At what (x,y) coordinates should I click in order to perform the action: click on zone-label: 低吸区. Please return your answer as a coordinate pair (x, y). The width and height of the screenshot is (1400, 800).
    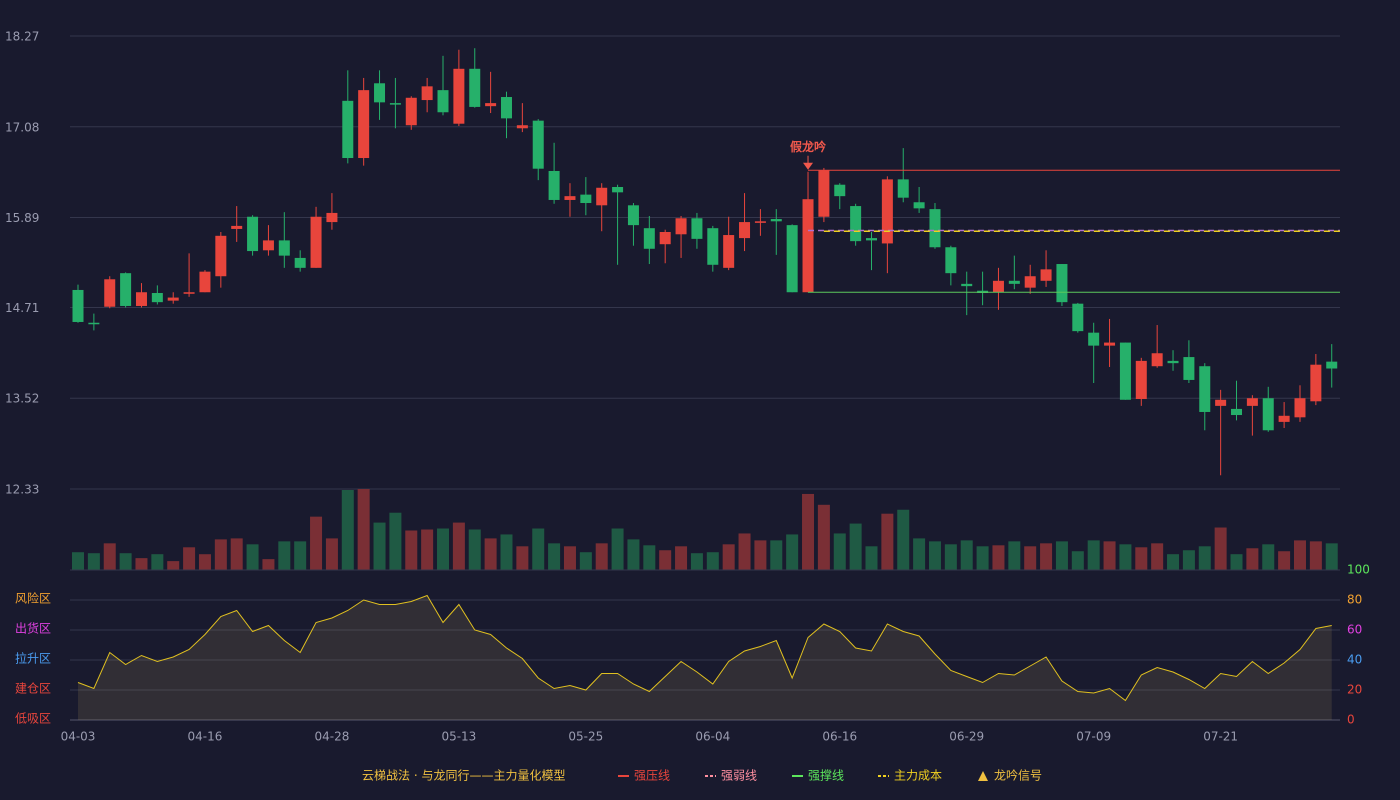
    Looking at the image, I should click on (33, 719).